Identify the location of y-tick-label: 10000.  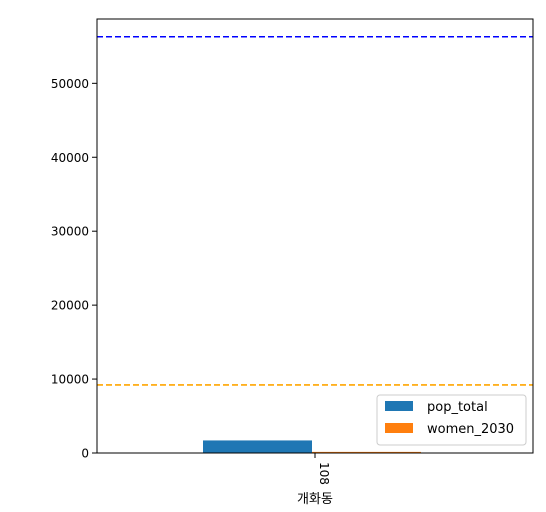
(70, 380).